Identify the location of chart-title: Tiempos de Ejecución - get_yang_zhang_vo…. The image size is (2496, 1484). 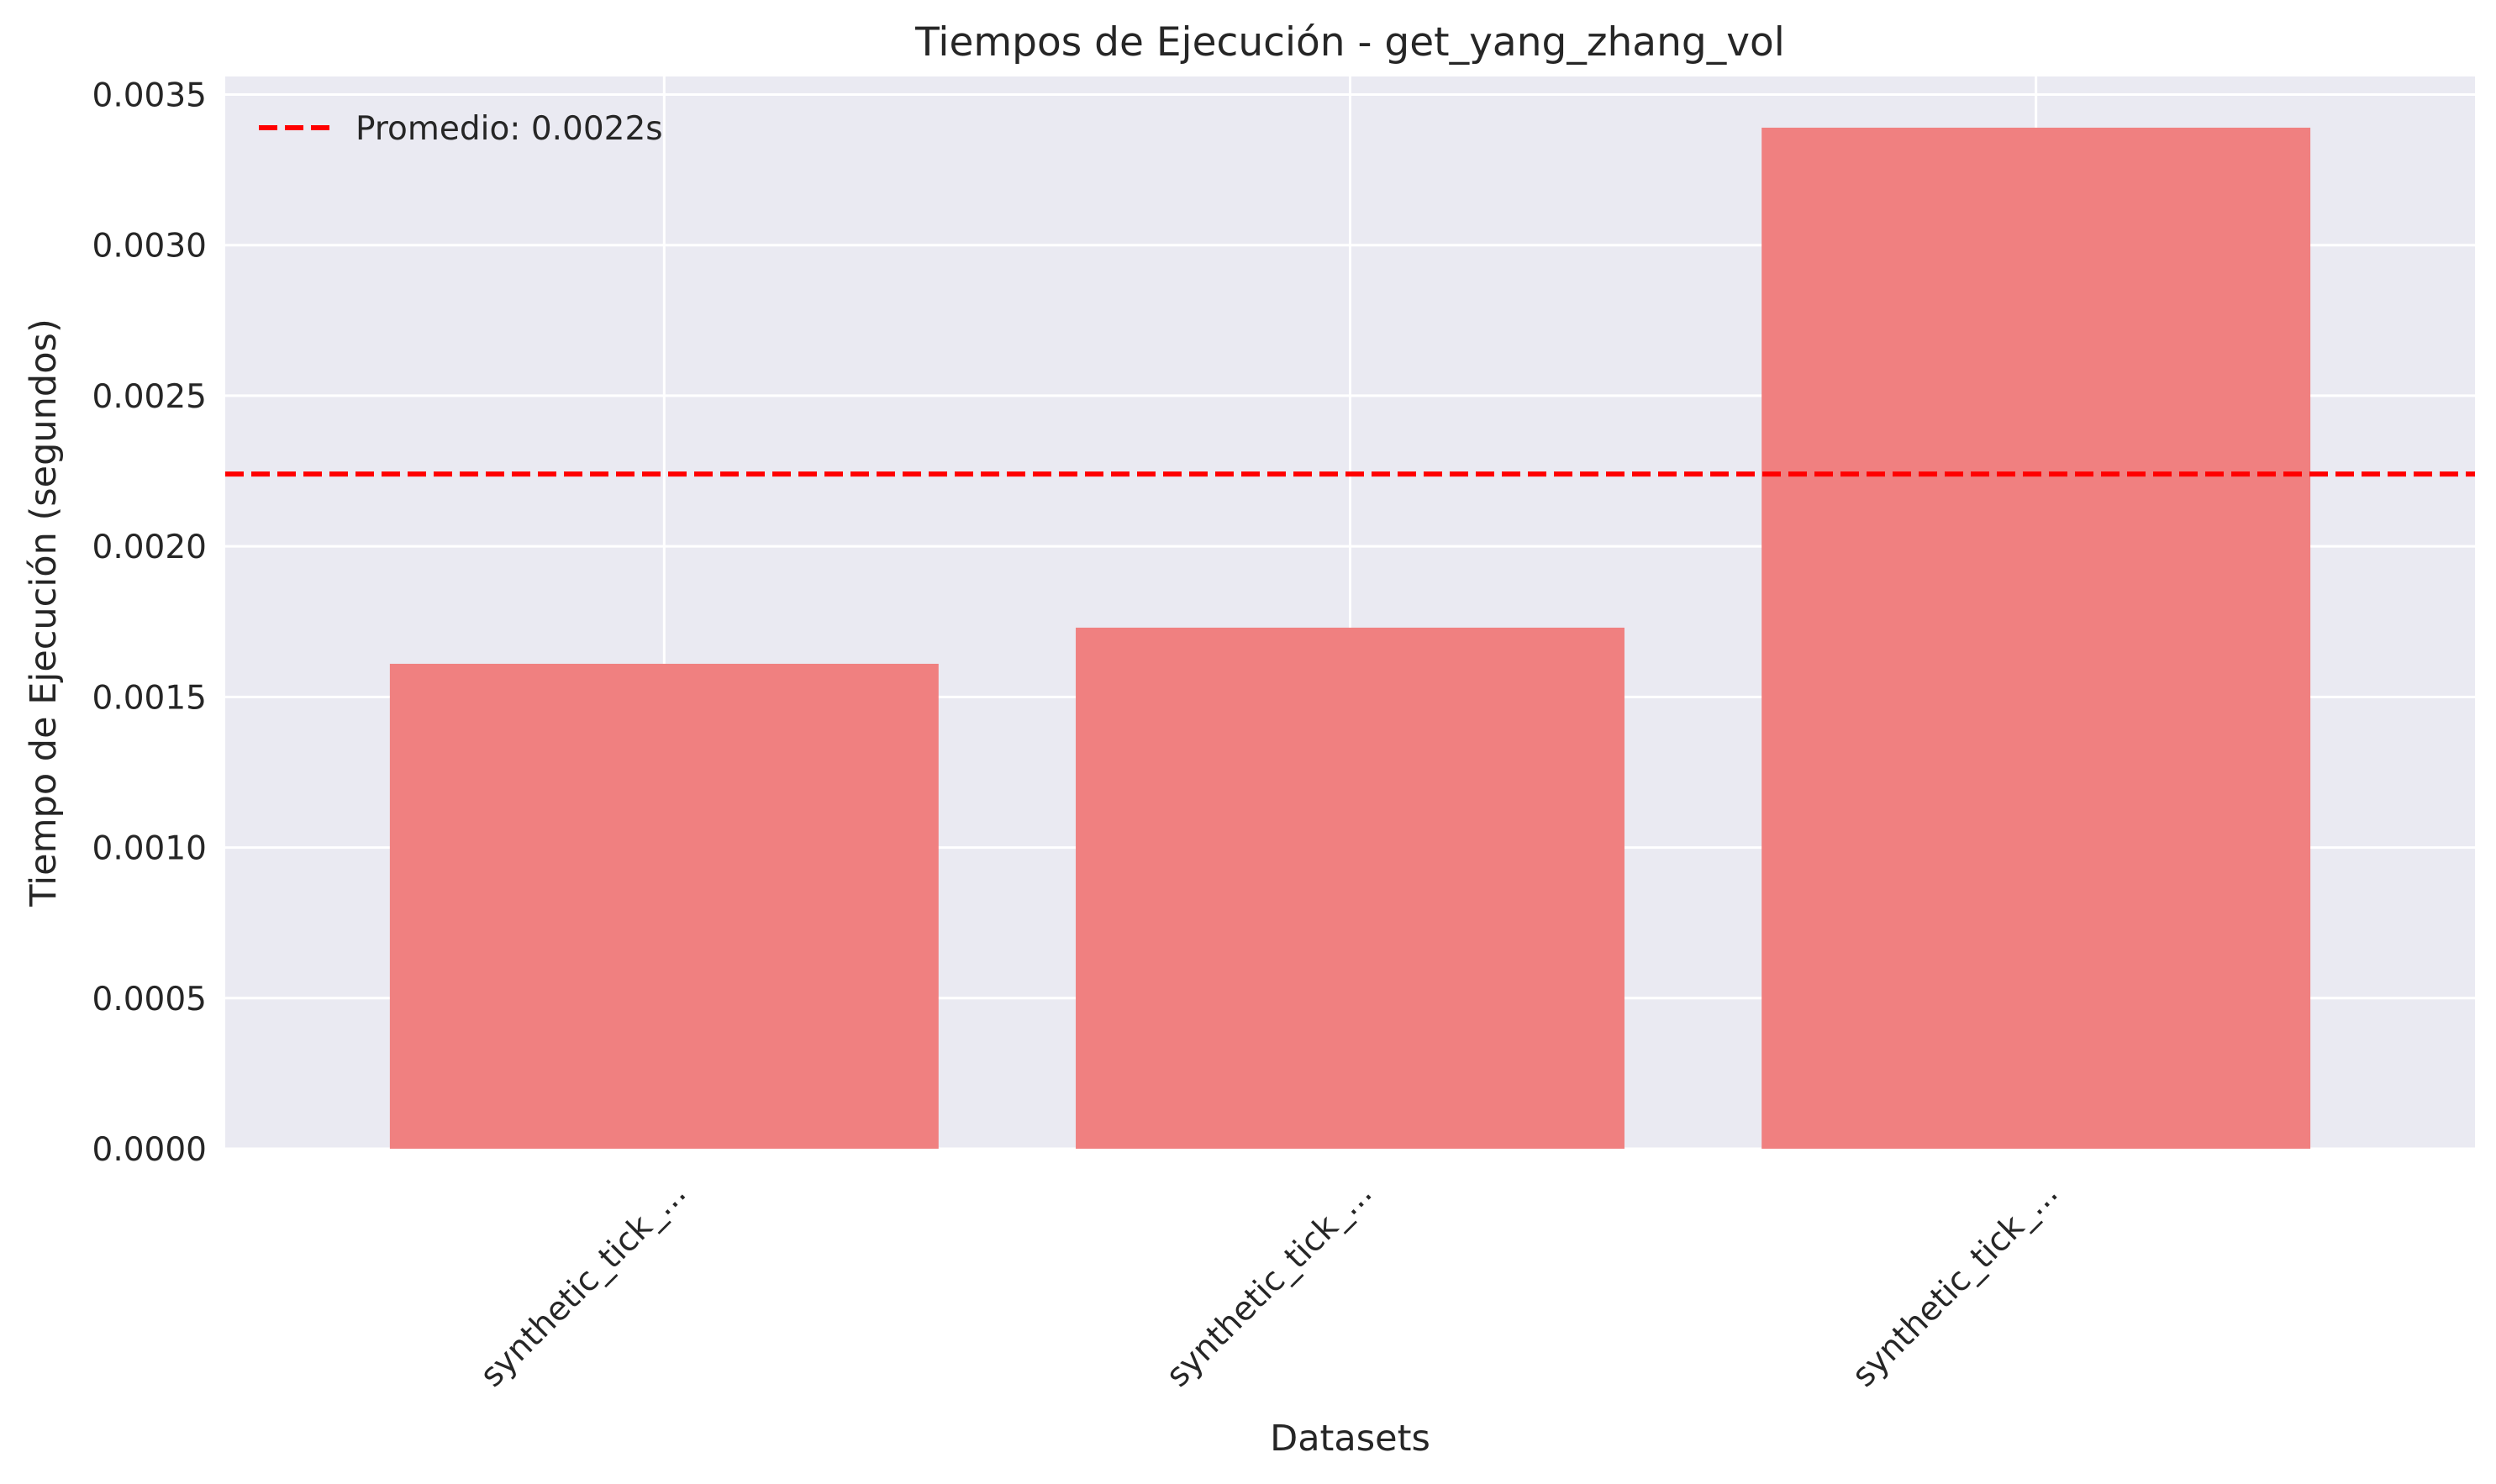
(1349, 42).